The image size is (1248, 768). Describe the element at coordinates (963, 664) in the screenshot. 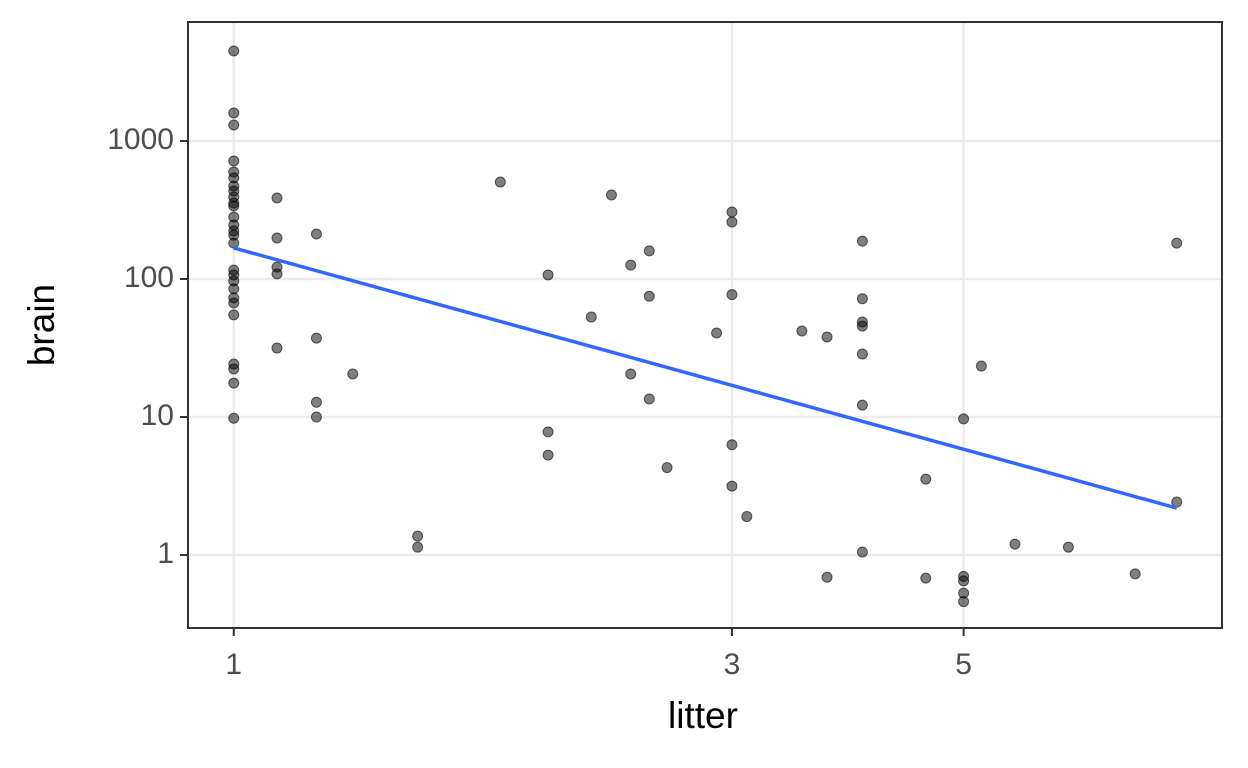

I see `x-tick-label: 5` at that location.